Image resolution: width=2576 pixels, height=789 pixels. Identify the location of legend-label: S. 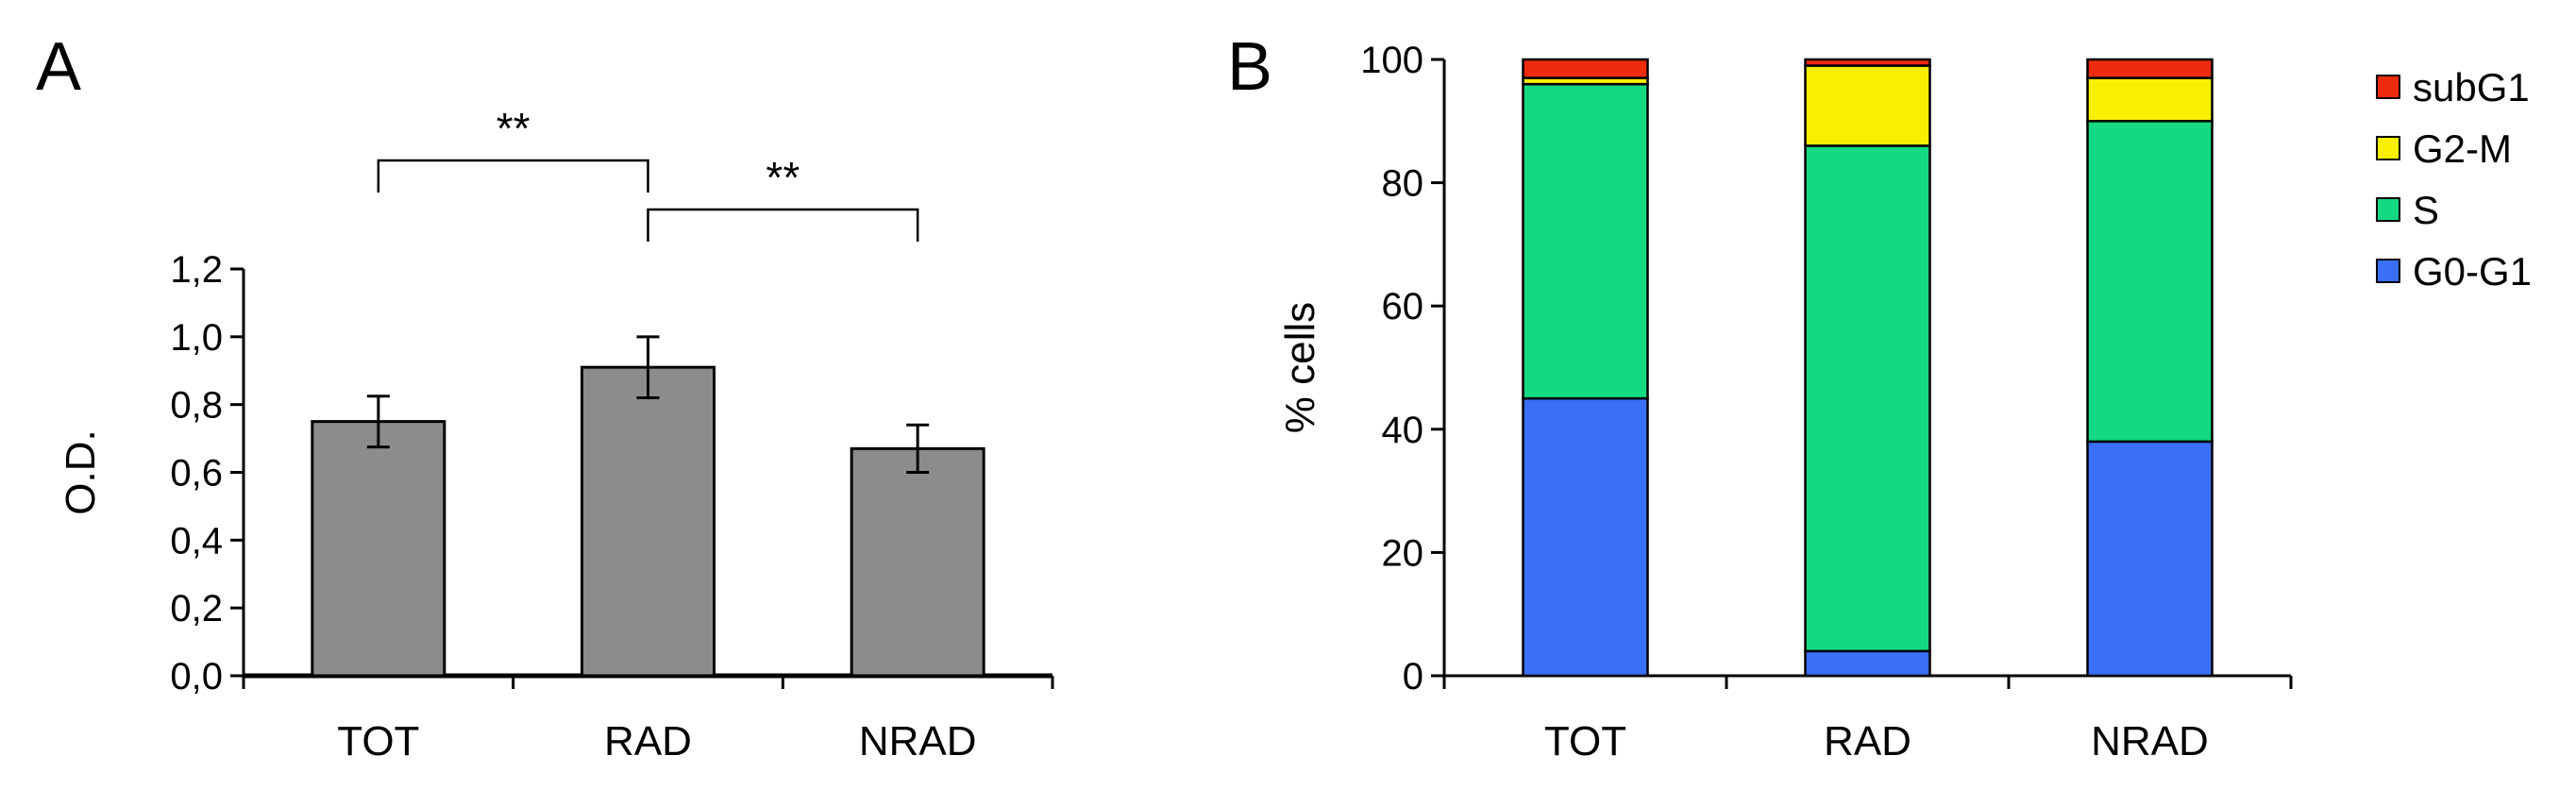
(2426, 210).